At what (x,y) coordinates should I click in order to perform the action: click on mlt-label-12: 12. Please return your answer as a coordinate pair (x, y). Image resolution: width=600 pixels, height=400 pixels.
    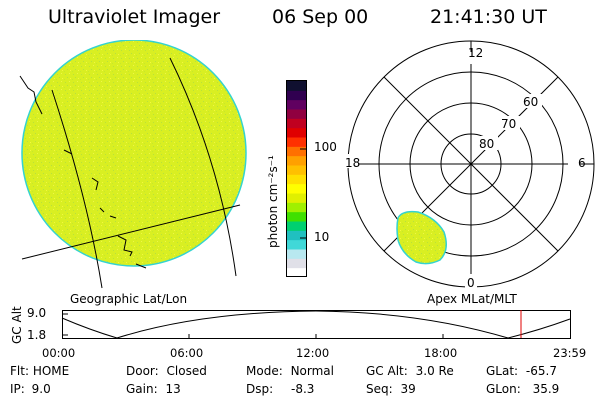
    Looking at the image, I should click on (476, 53).